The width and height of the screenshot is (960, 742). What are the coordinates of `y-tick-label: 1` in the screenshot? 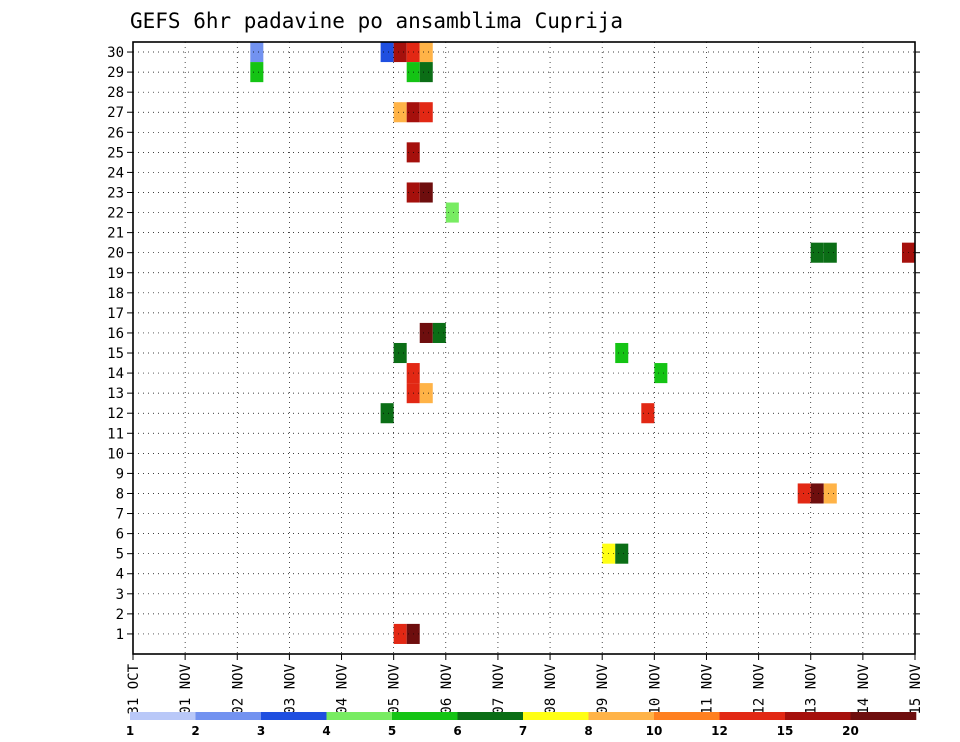 It's located at (120, 635).